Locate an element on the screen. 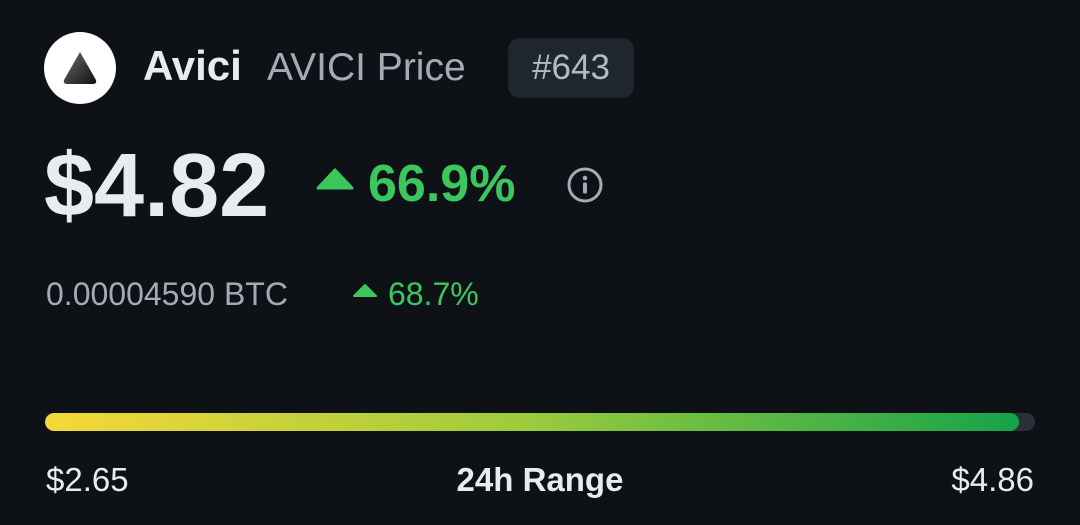  range-fill is located at coordinates (532, 422).